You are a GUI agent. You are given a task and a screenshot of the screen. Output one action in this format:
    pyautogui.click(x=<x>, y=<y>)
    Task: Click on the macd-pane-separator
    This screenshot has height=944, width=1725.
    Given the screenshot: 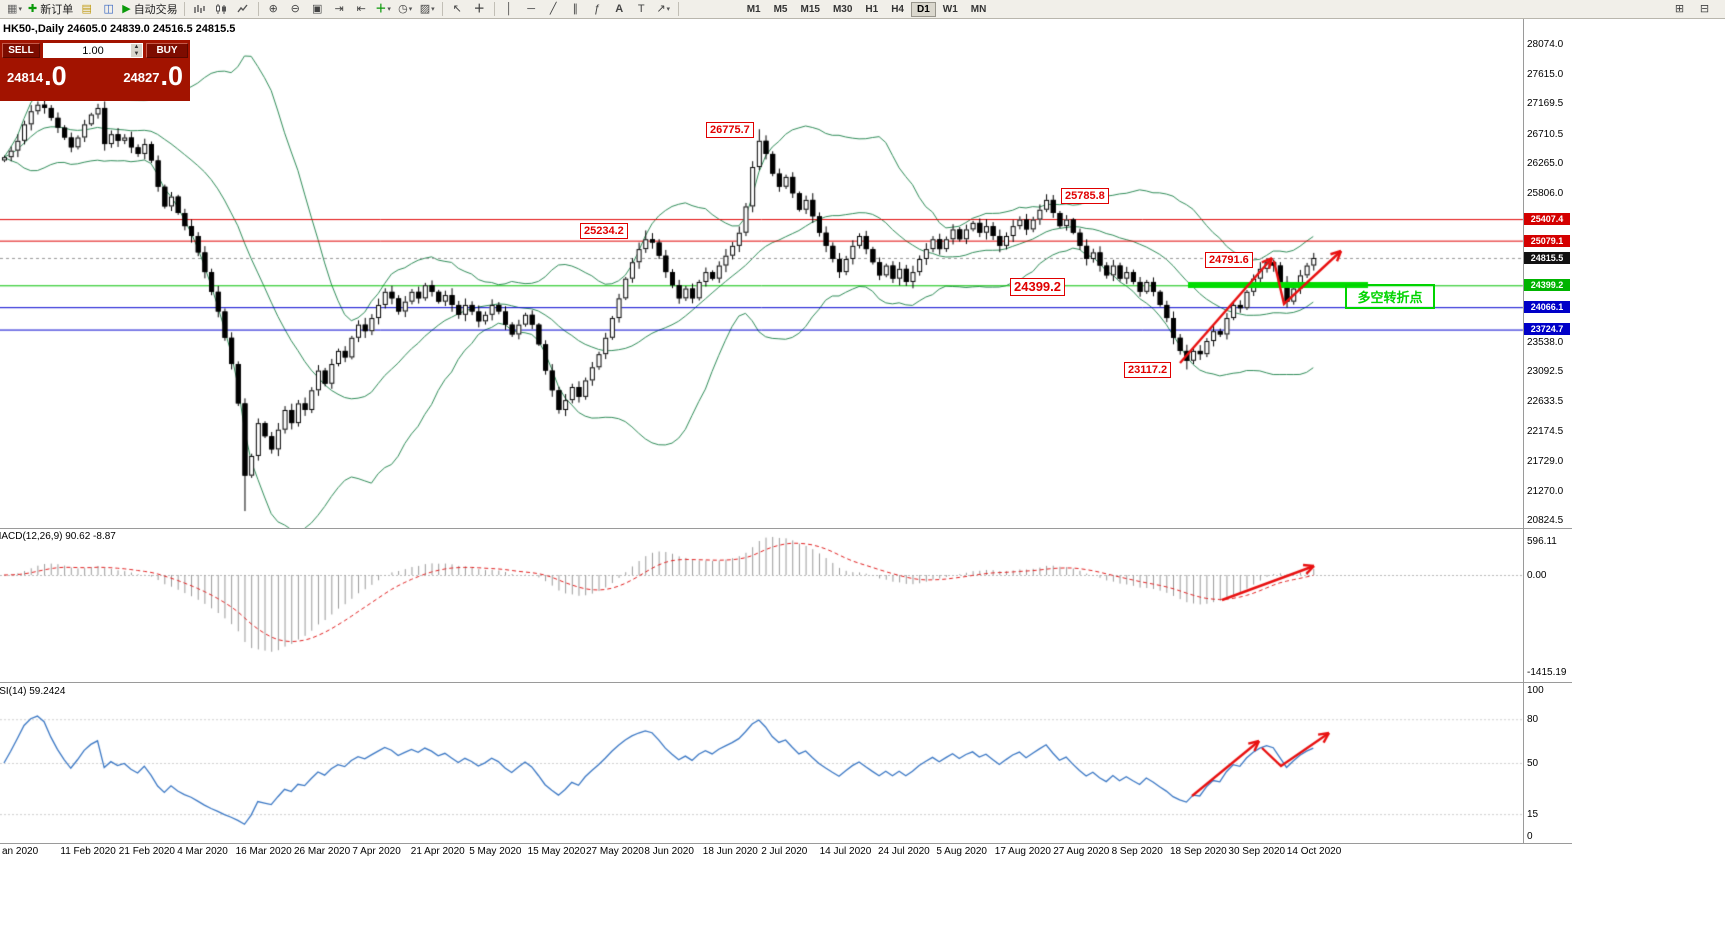 What is the action you would take?
    pyautogui.click(x=786, y=528)
    